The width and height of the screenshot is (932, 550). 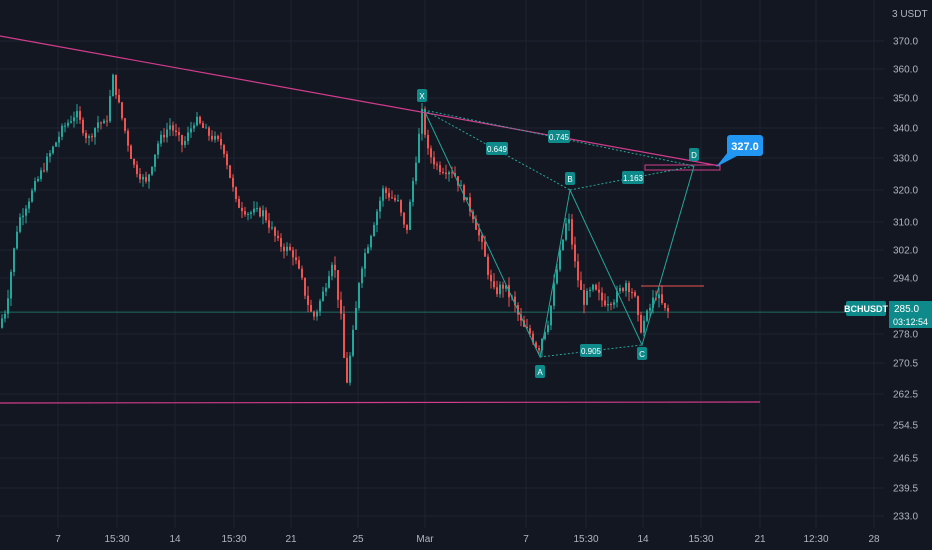 I want to click on ac-ratio-line, so click(x=591, y=351).